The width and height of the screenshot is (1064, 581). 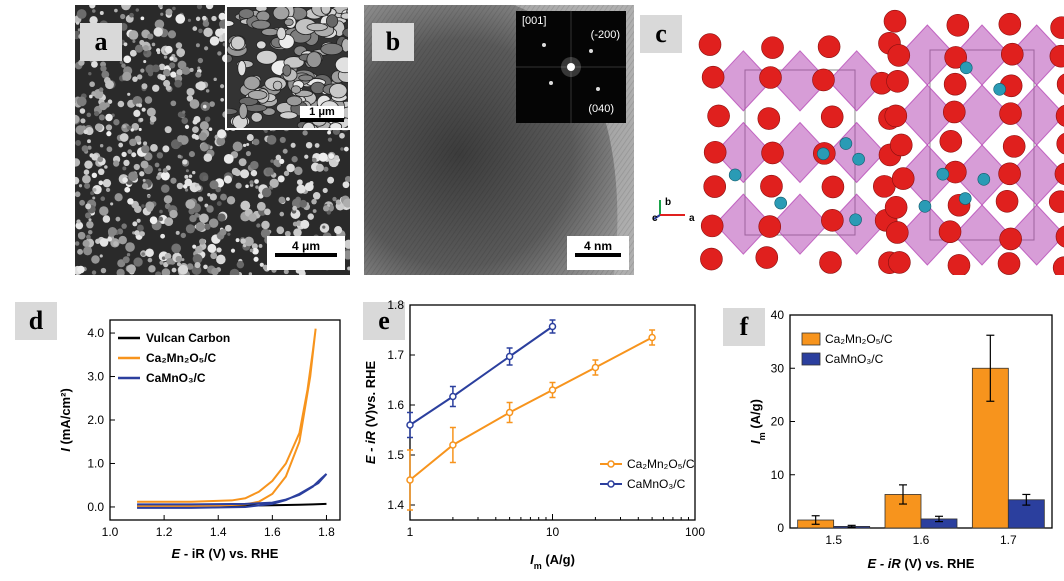 I want to click on tem-scale-line, so click(x=598, y=255).